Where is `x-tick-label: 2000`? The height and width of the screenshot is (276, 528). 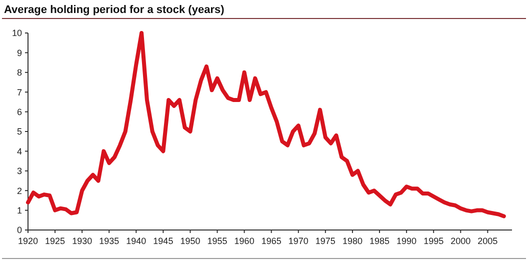 x-tick-label: 2000 is located at coordinates (460, 241).